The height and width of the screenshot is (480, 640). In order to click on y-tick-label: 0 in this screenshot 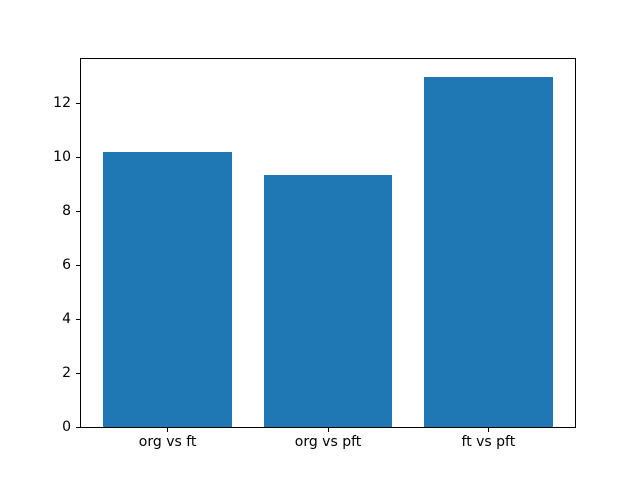, I will do `click(66, 427)`.